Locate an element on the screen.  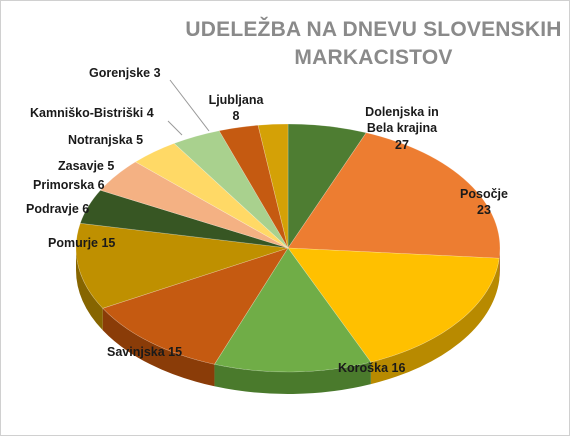
chart-title-line1: UDELEŽBA NA DNEVU SLOVENSKIH is located at coordinates (373, 29).